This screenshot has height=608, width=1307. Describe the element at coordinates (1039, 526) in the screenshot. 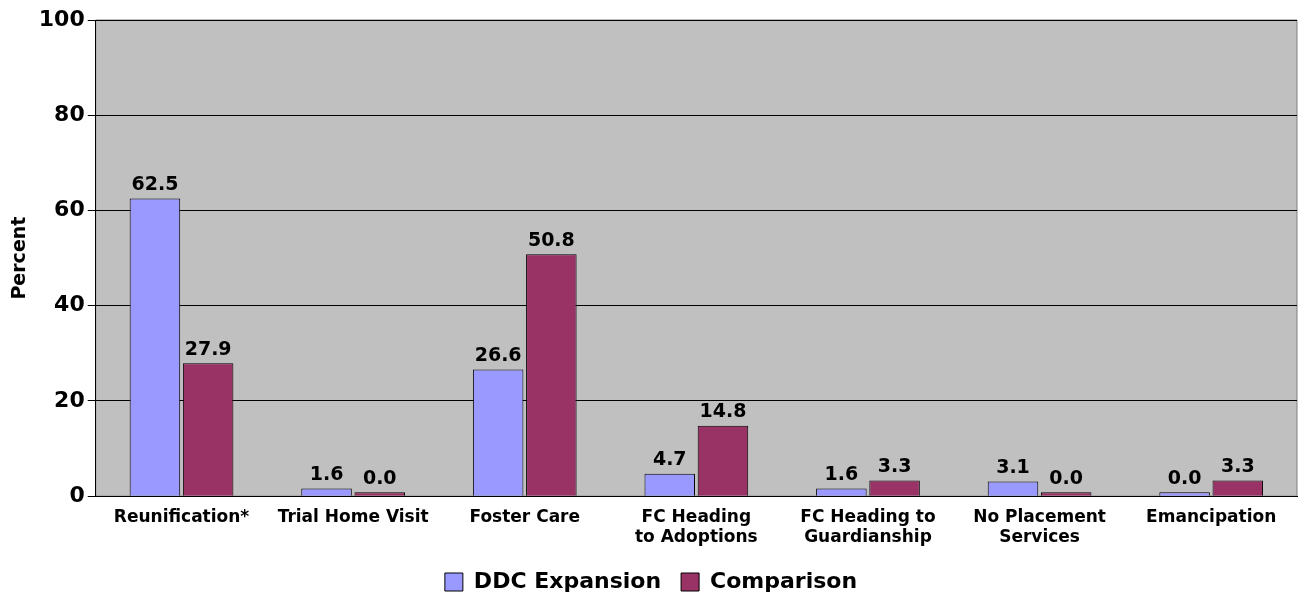

I see `x-tick-label: No Placement Services` at that location.